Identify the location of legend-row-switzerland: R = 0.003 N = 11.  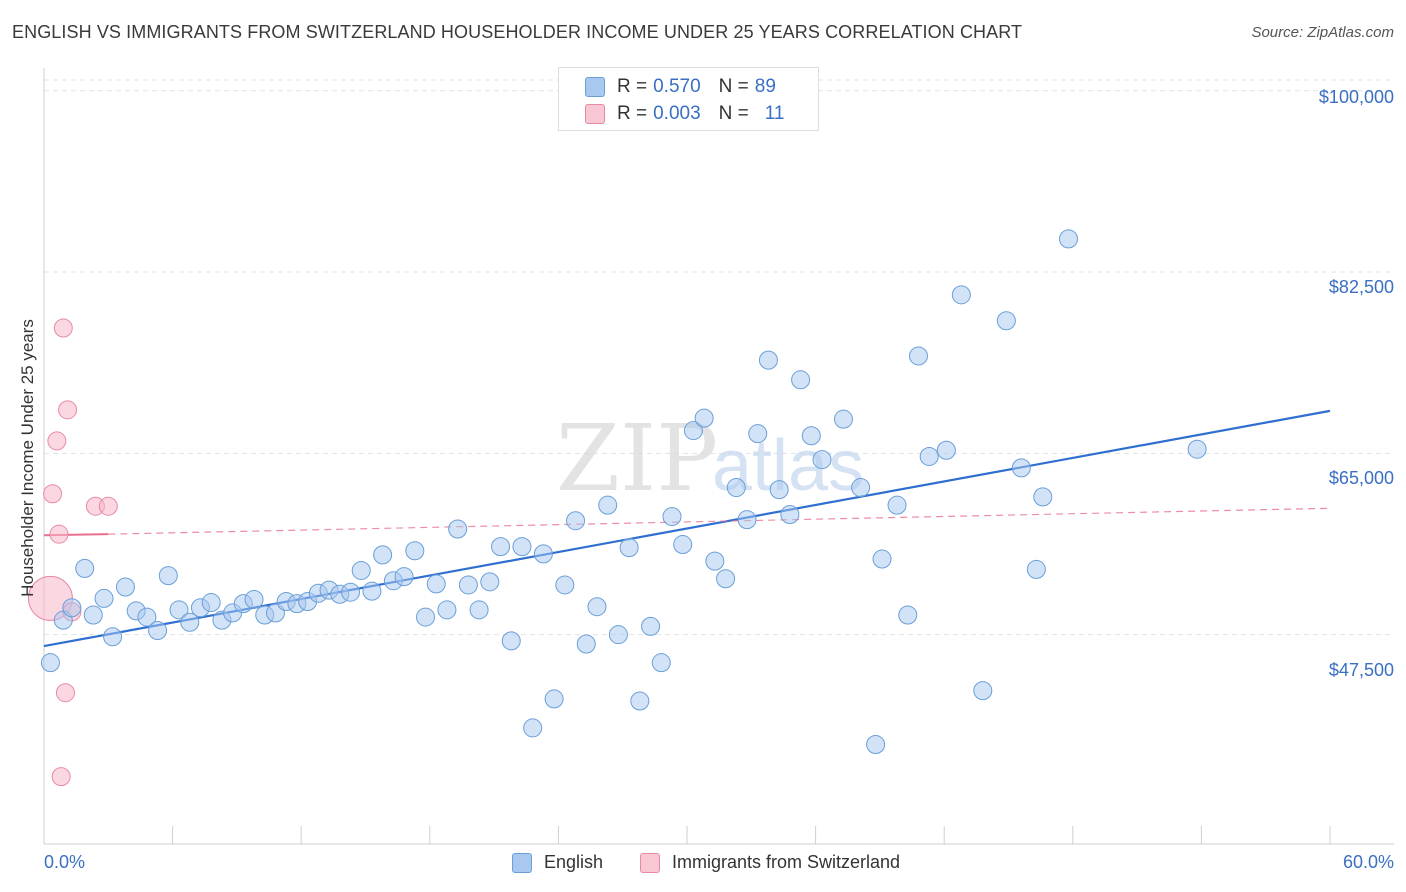
(685, 114).